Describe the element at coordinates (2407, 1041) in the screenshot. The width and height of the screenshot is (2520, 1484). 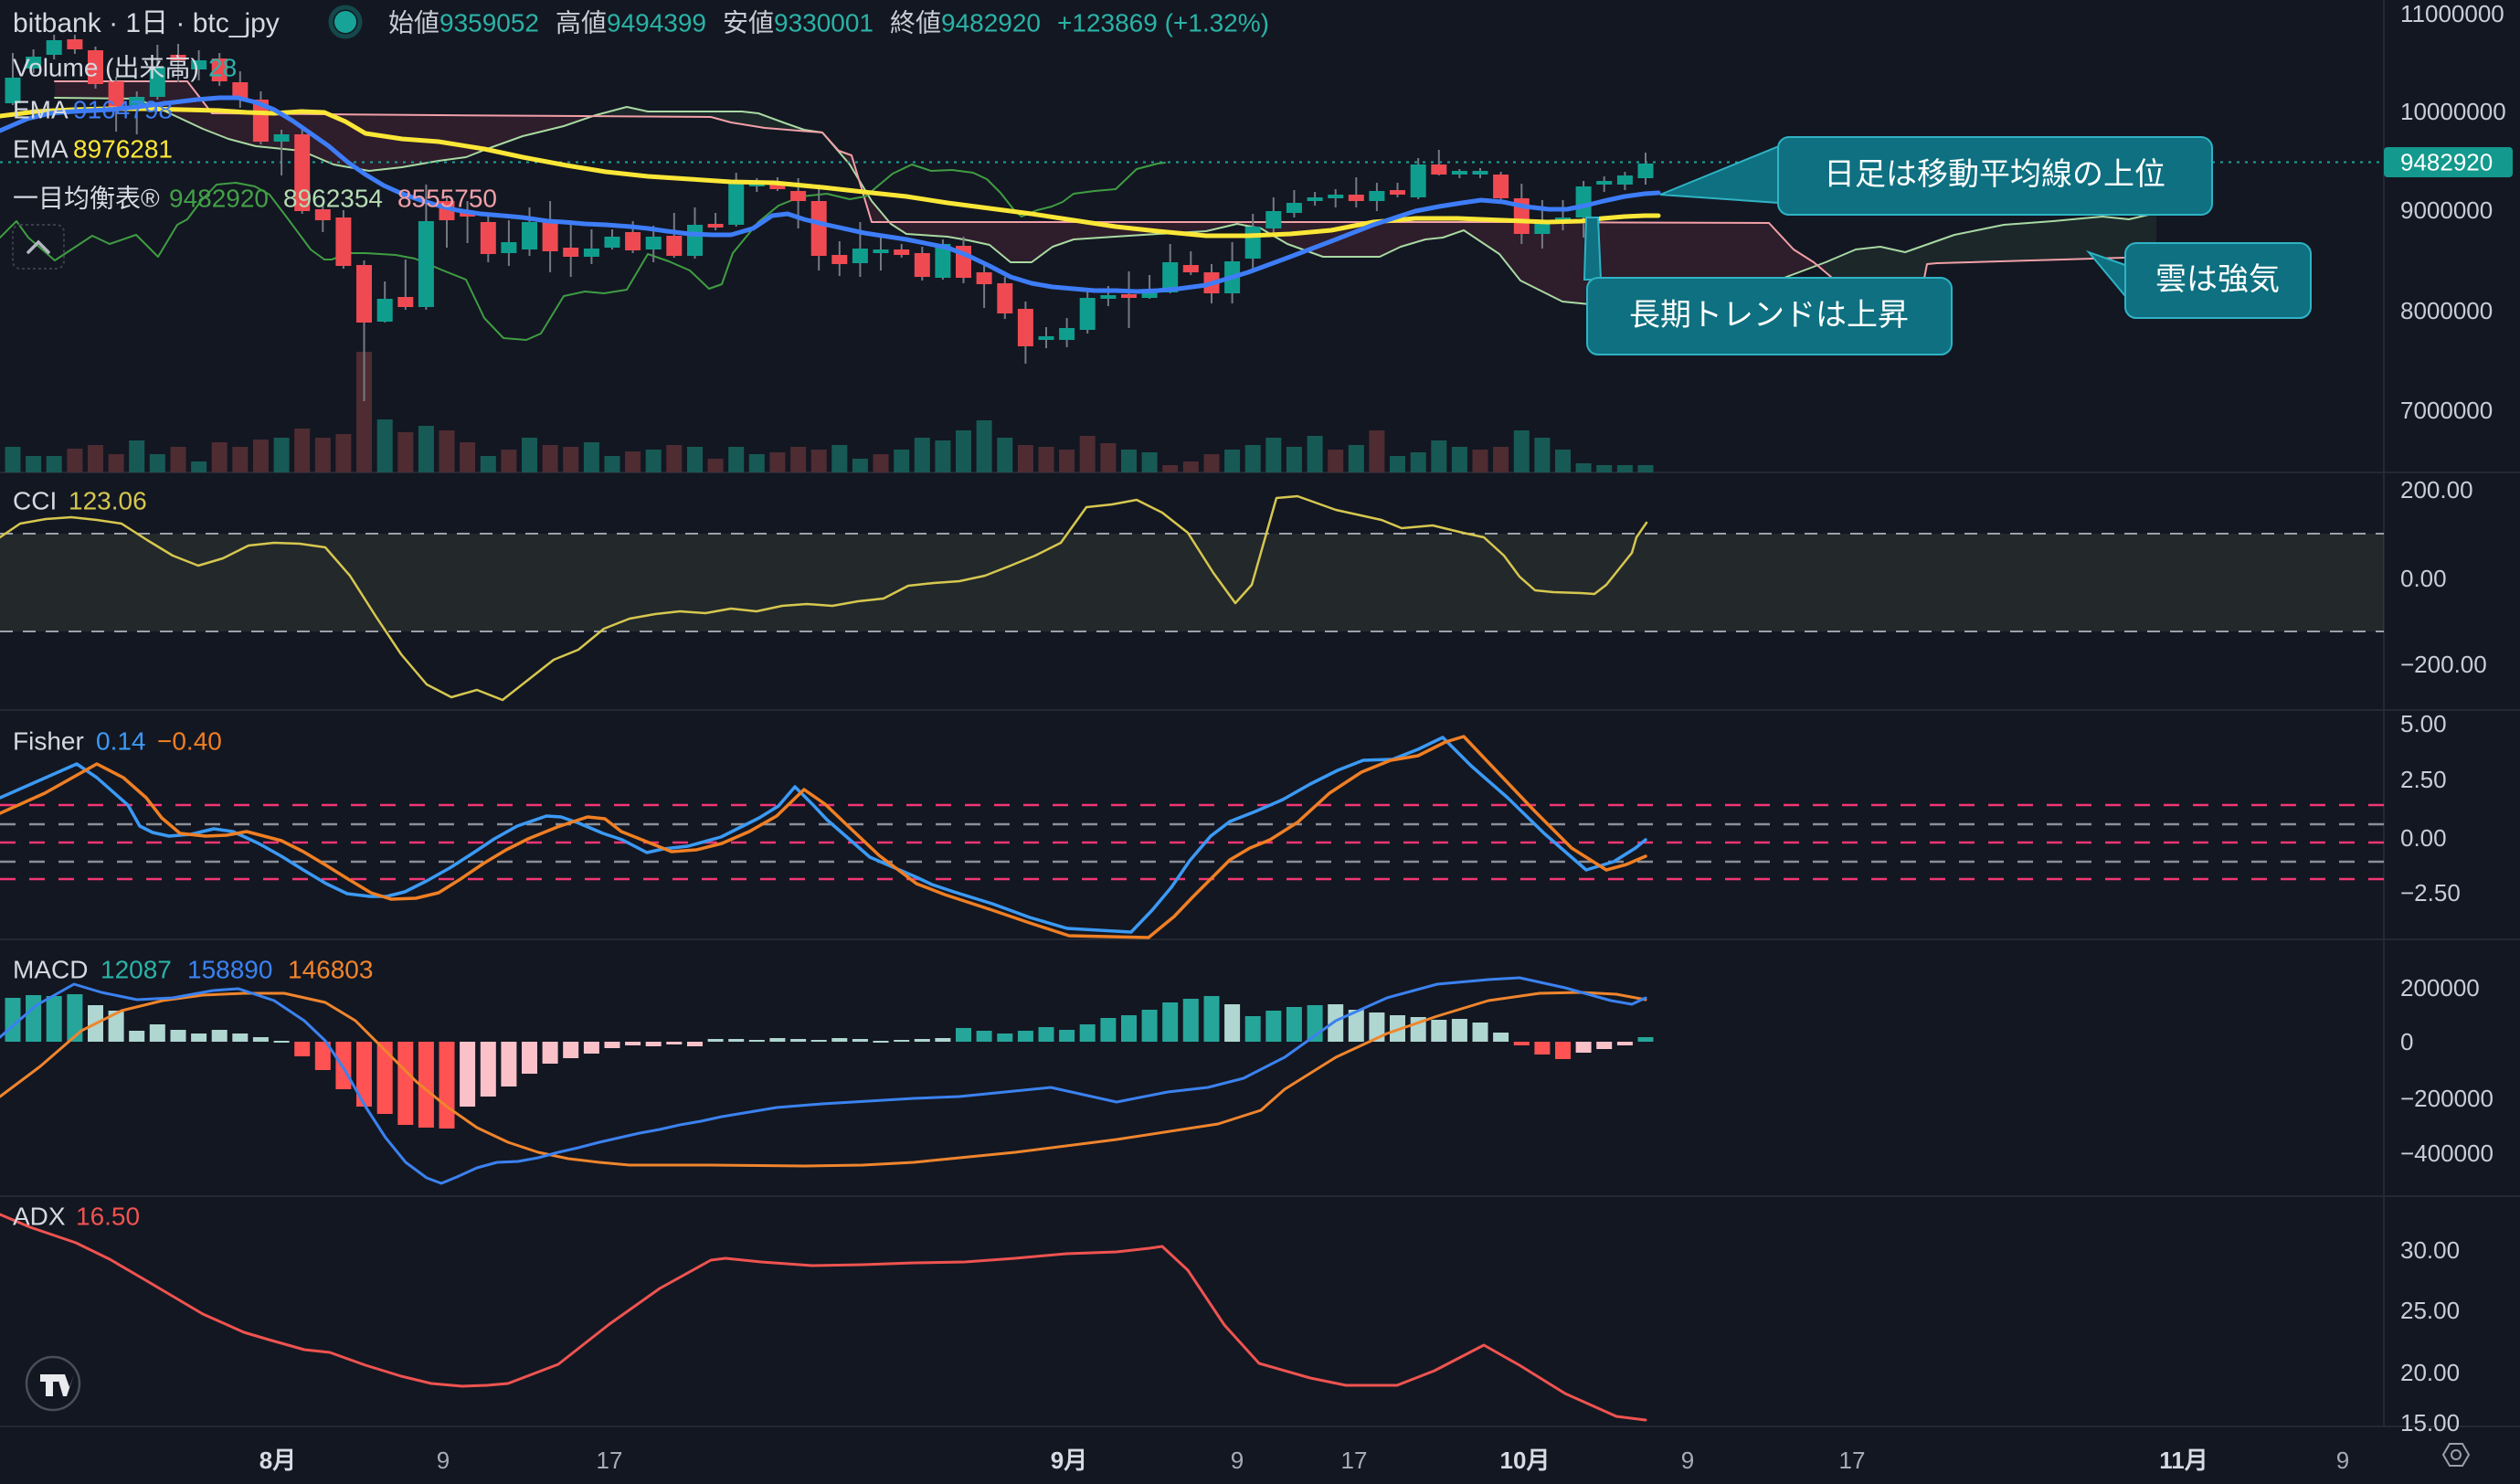
I see `svg-text: 0` at that location.